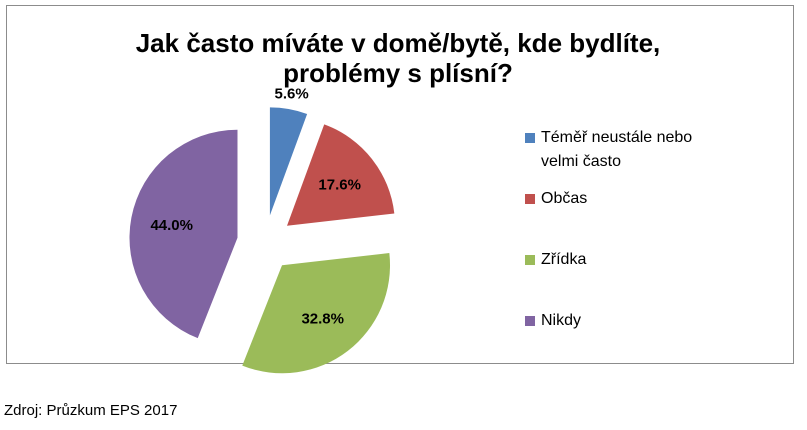 The width and height of the screenshot is (807, 430). Describe the element at coordinates (616, 149) in the screenshot. I see `legend-label-temer-neustale-nebo-velmi-casto: Téměř neustále nebo velmi často` at that location.